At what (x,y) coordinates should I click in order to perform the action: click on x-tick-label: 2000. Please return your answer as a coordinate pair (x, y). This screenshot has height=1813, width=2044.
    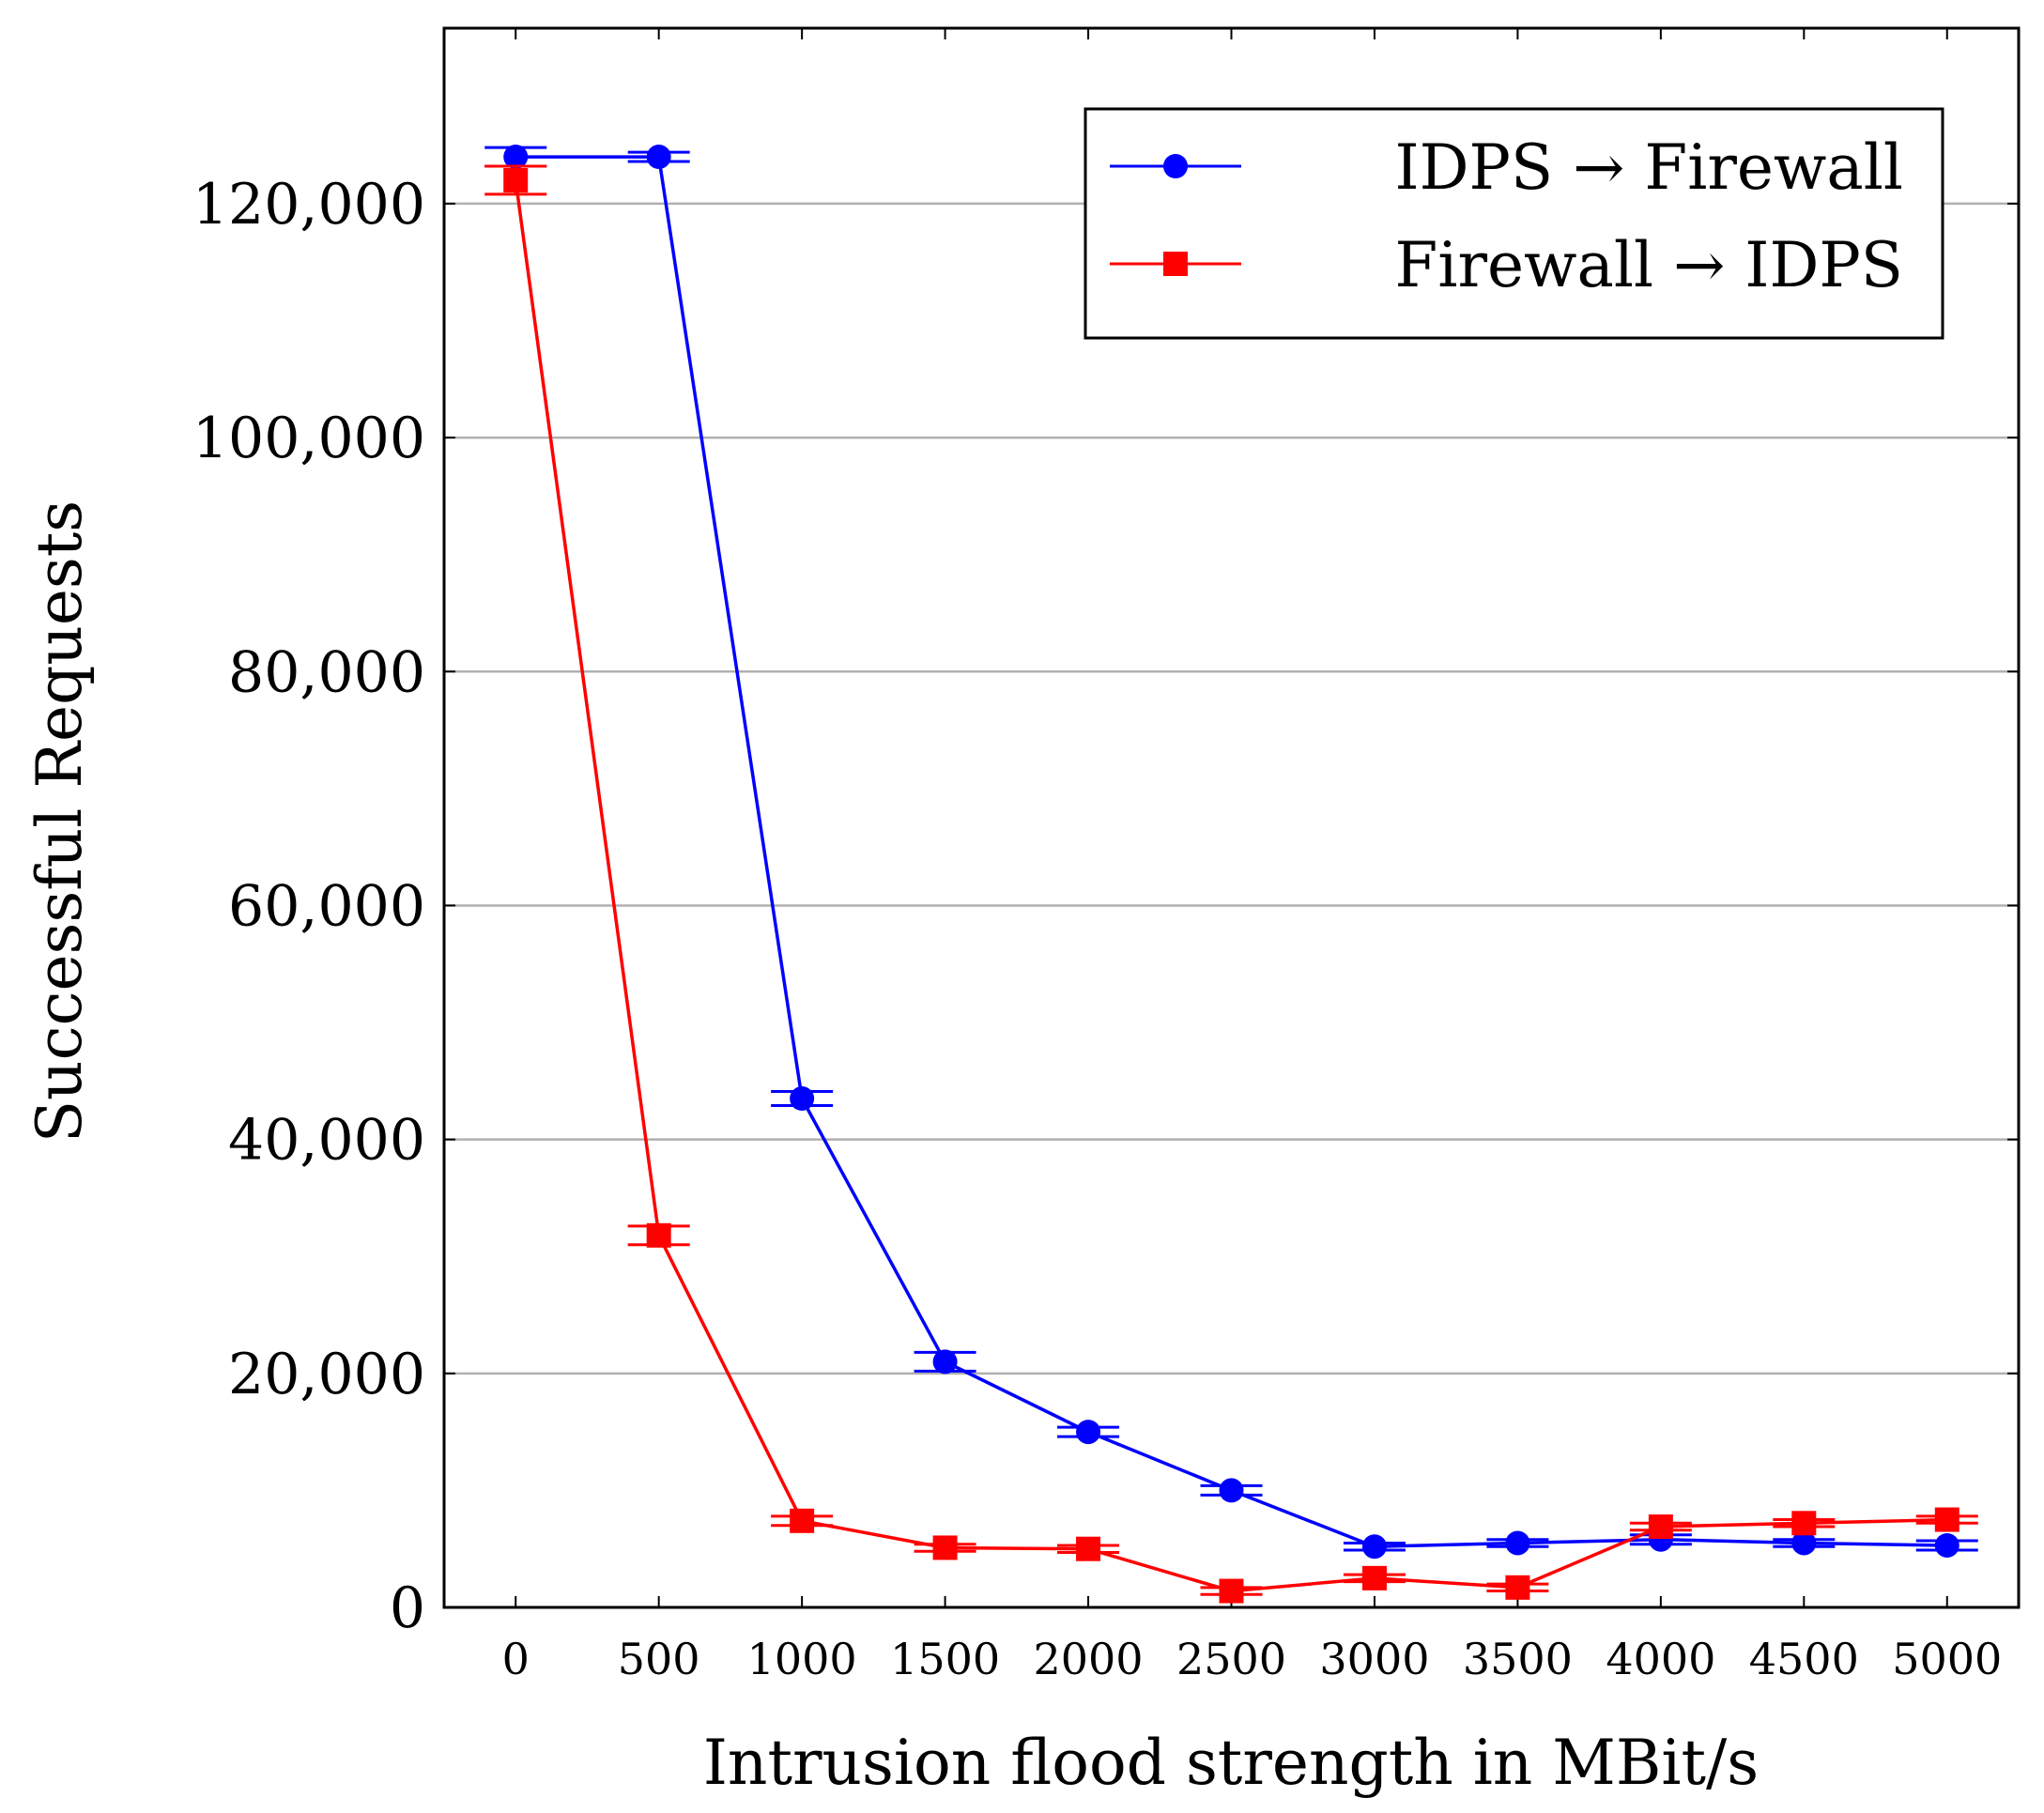
    Looking at the image, I should click on (1089, 1659).